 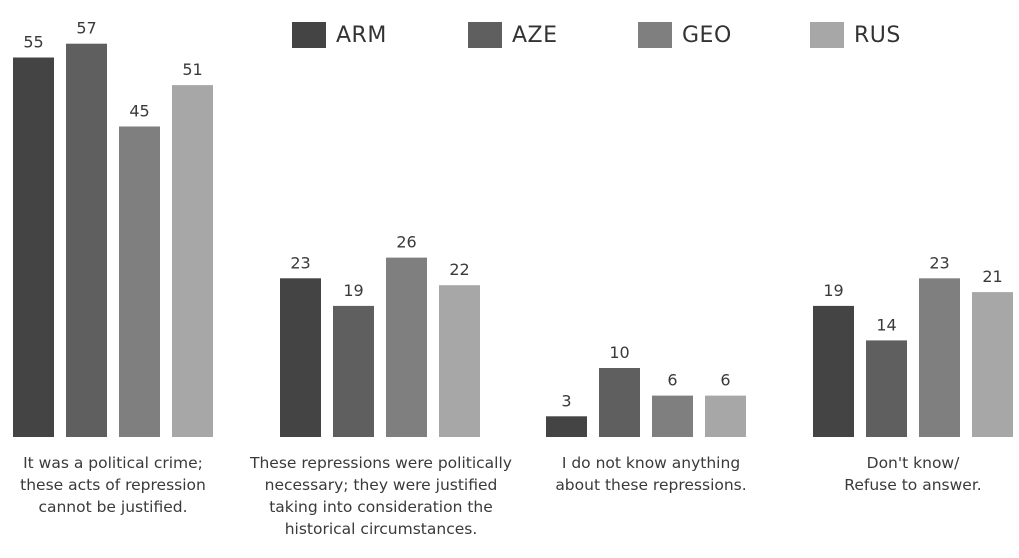 What do you see at coordinates (300, 262) in the screenshot?
I see `value-label-arm-1: 23` at bounding box center [300, 262].